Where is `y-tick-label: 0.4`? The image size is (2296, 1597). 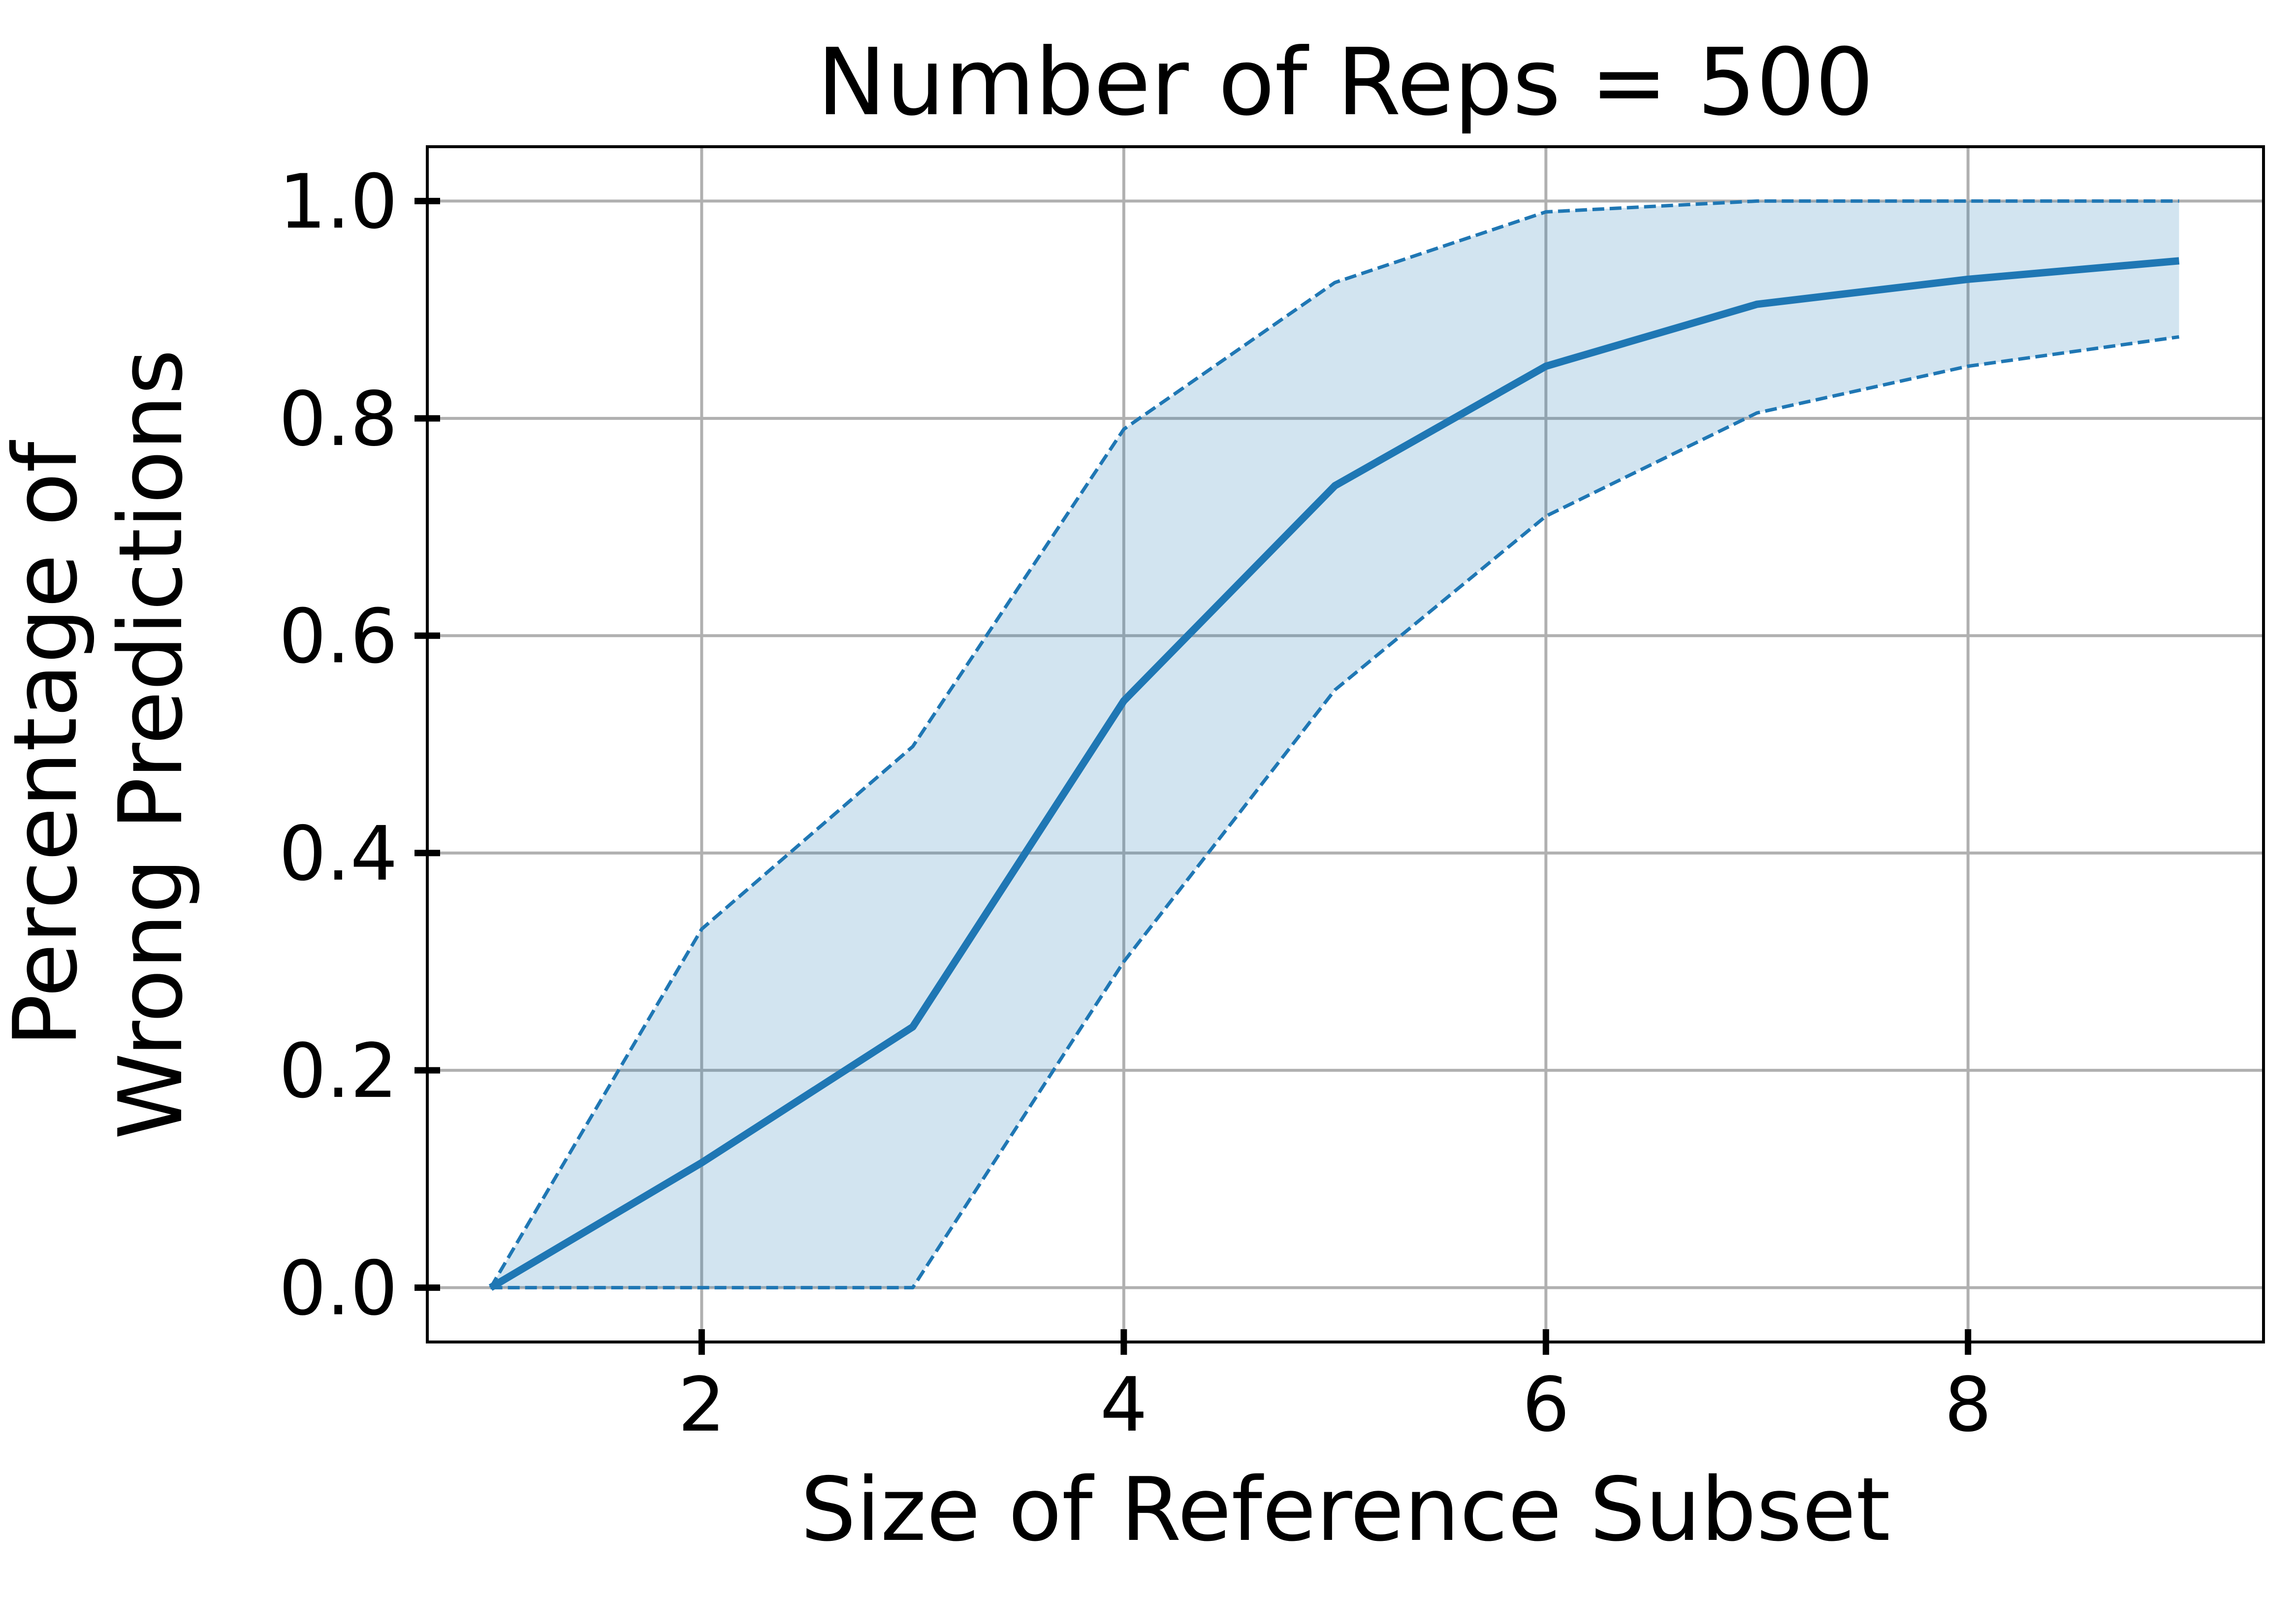 y-tick-label: 0.4 is located at coordinates (338, 853).